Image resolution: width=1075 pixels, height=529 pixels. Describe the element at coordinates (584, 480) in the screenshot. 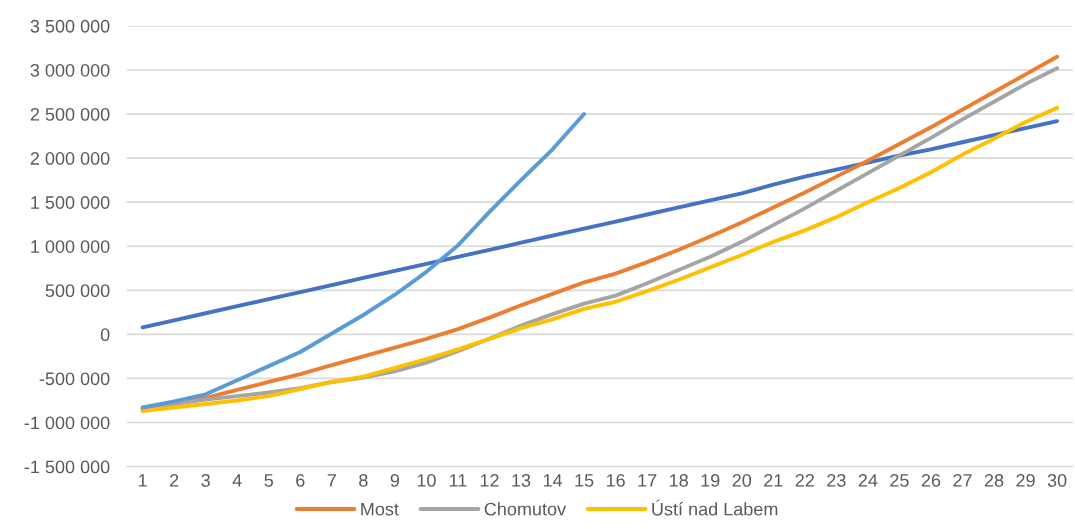

I see `x-tick-label: 15` at that location.